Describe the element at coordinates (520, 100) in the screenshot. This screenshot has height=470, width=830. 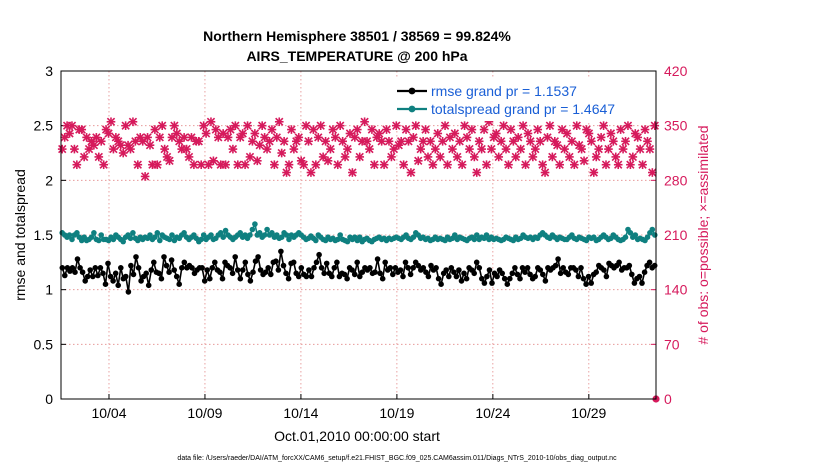
I see `legend-box` at that location.